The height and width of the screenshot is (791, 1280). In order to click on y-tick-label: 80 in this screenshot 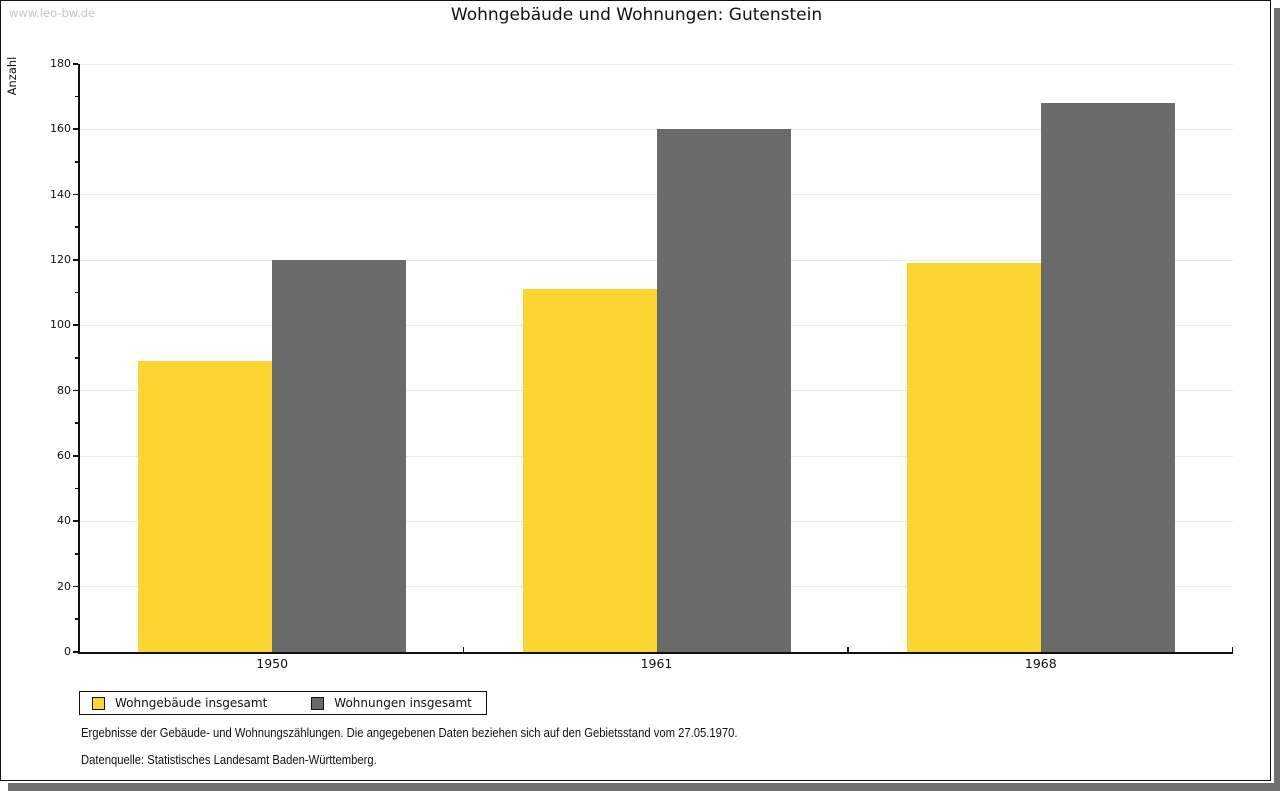, I will do `click(64, 390)`.